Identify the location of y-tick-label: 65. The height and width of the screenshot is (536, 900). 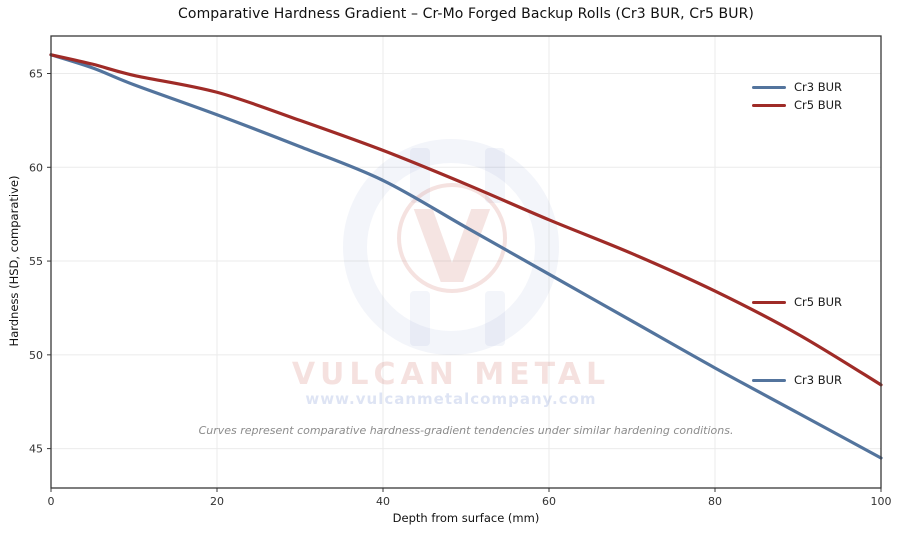
(36, 74).